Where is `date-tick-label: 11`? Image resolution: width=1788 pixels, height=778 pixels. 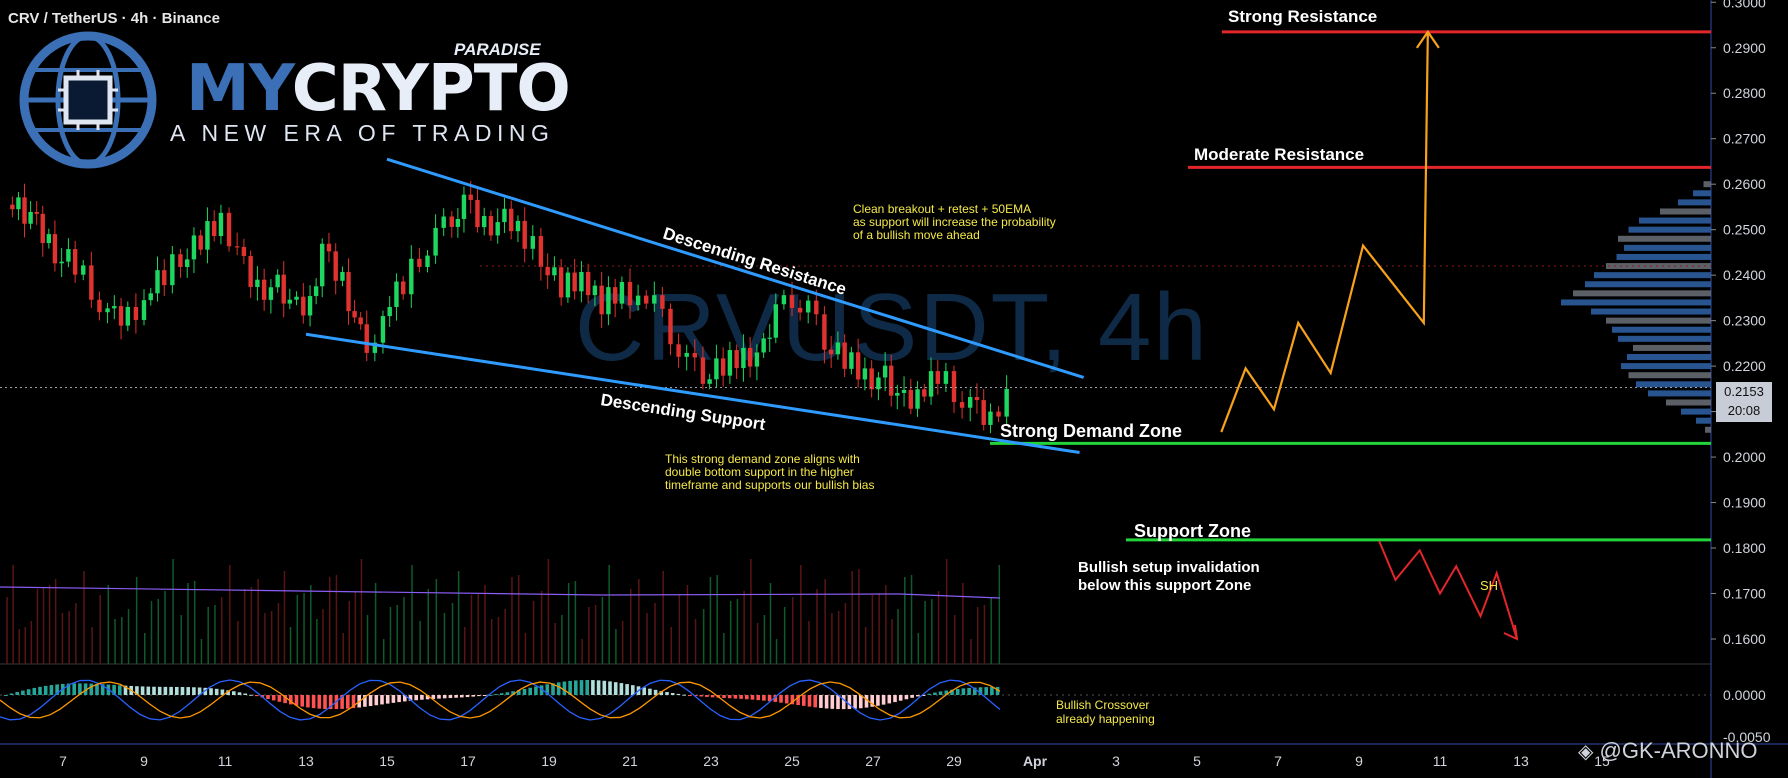 date-tick-label: 11 is located at coordinates (1440, 761).